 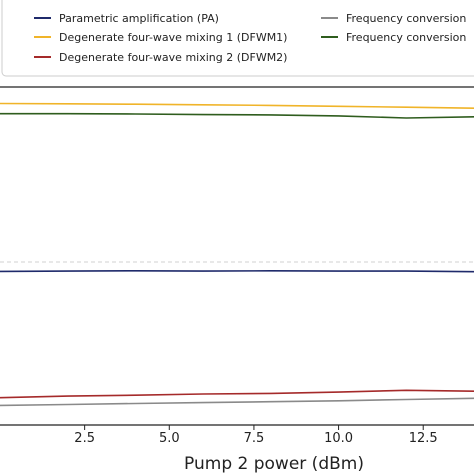 What do you see at coordinates (139, 18) in the screenshot?
I see `legend-entry: Parametric amplification (PA)` at bounding box center [139, 18].